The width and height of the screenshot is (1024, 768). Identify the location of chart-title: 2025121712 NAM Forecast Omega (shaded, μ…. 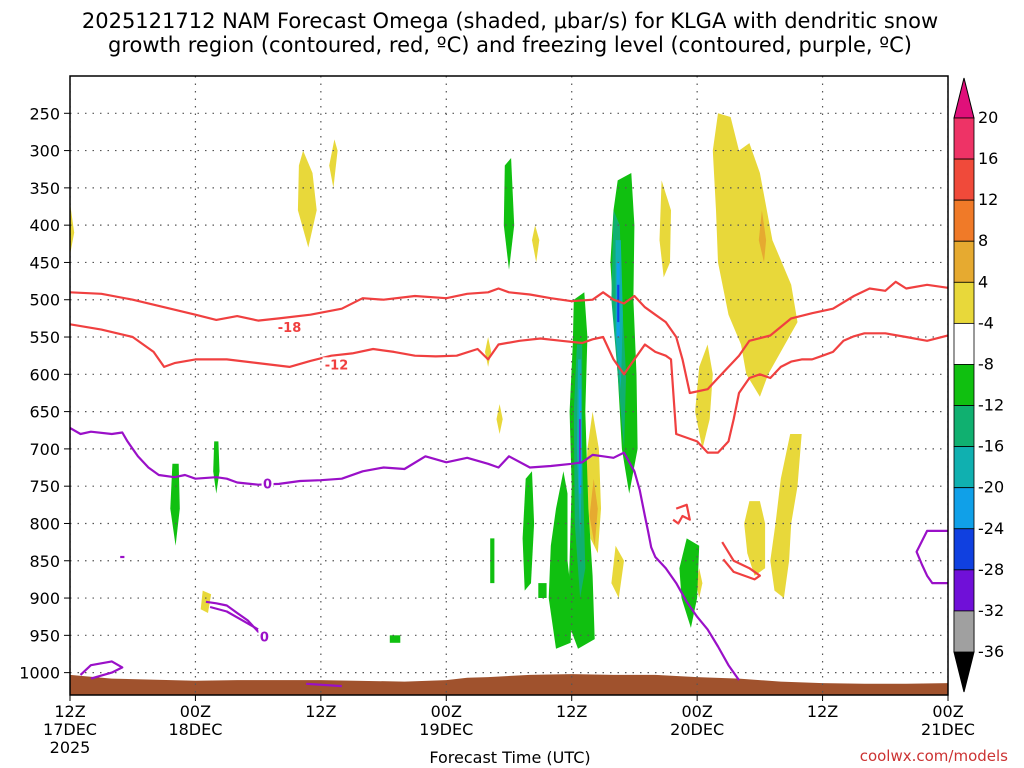
(510, 21).